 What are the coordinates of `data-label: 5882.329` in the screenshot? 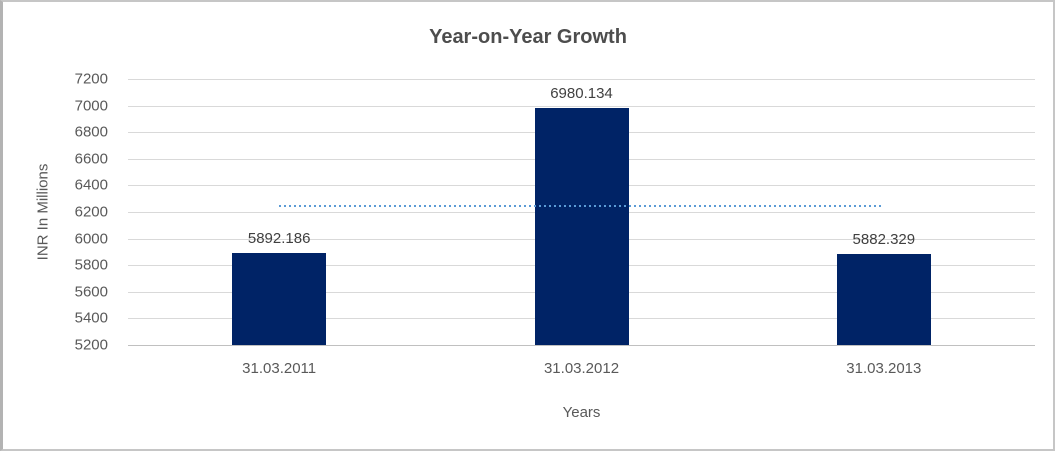 It's located at (884, 239).